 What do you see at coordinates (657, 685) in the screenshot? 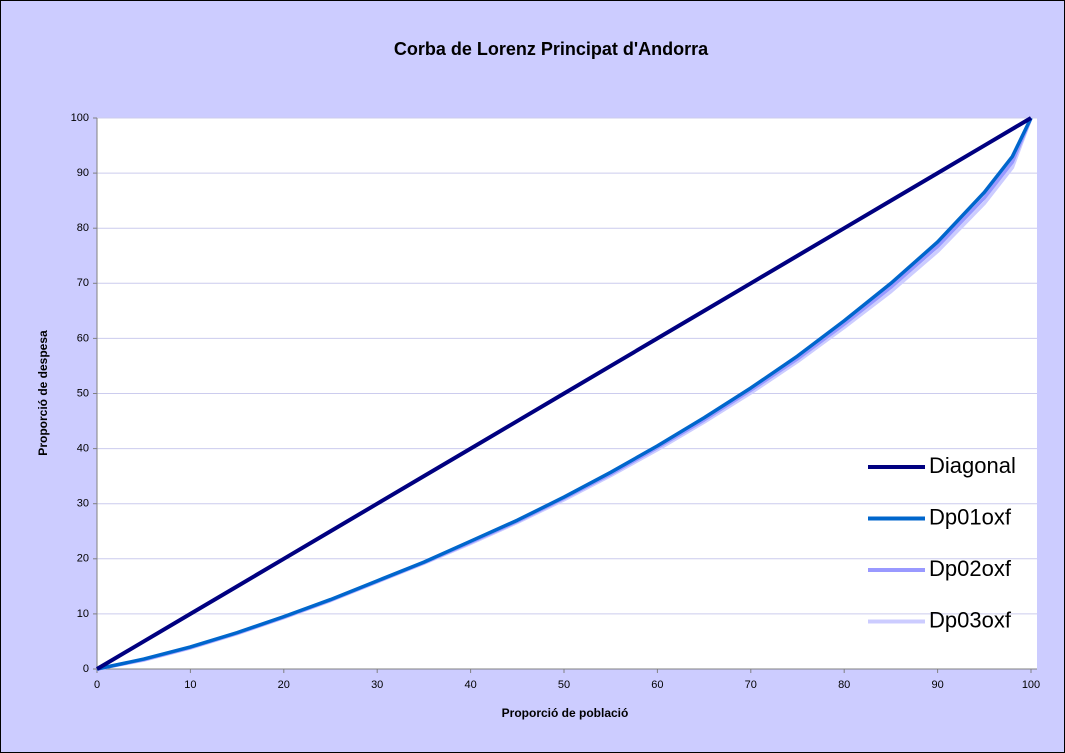
I see `x-tick-label: 60` at bounding box center [657, 685].